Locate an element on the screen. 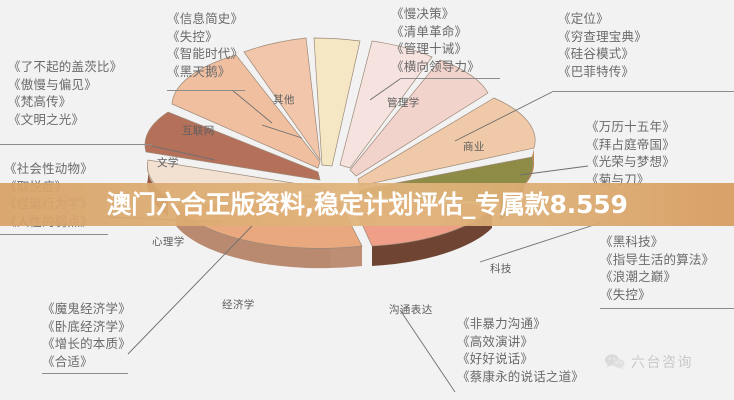 This screenshot has height=400, width=734. book-title: 《了不起的盖茨比》 is located at coordinates (65, 66).